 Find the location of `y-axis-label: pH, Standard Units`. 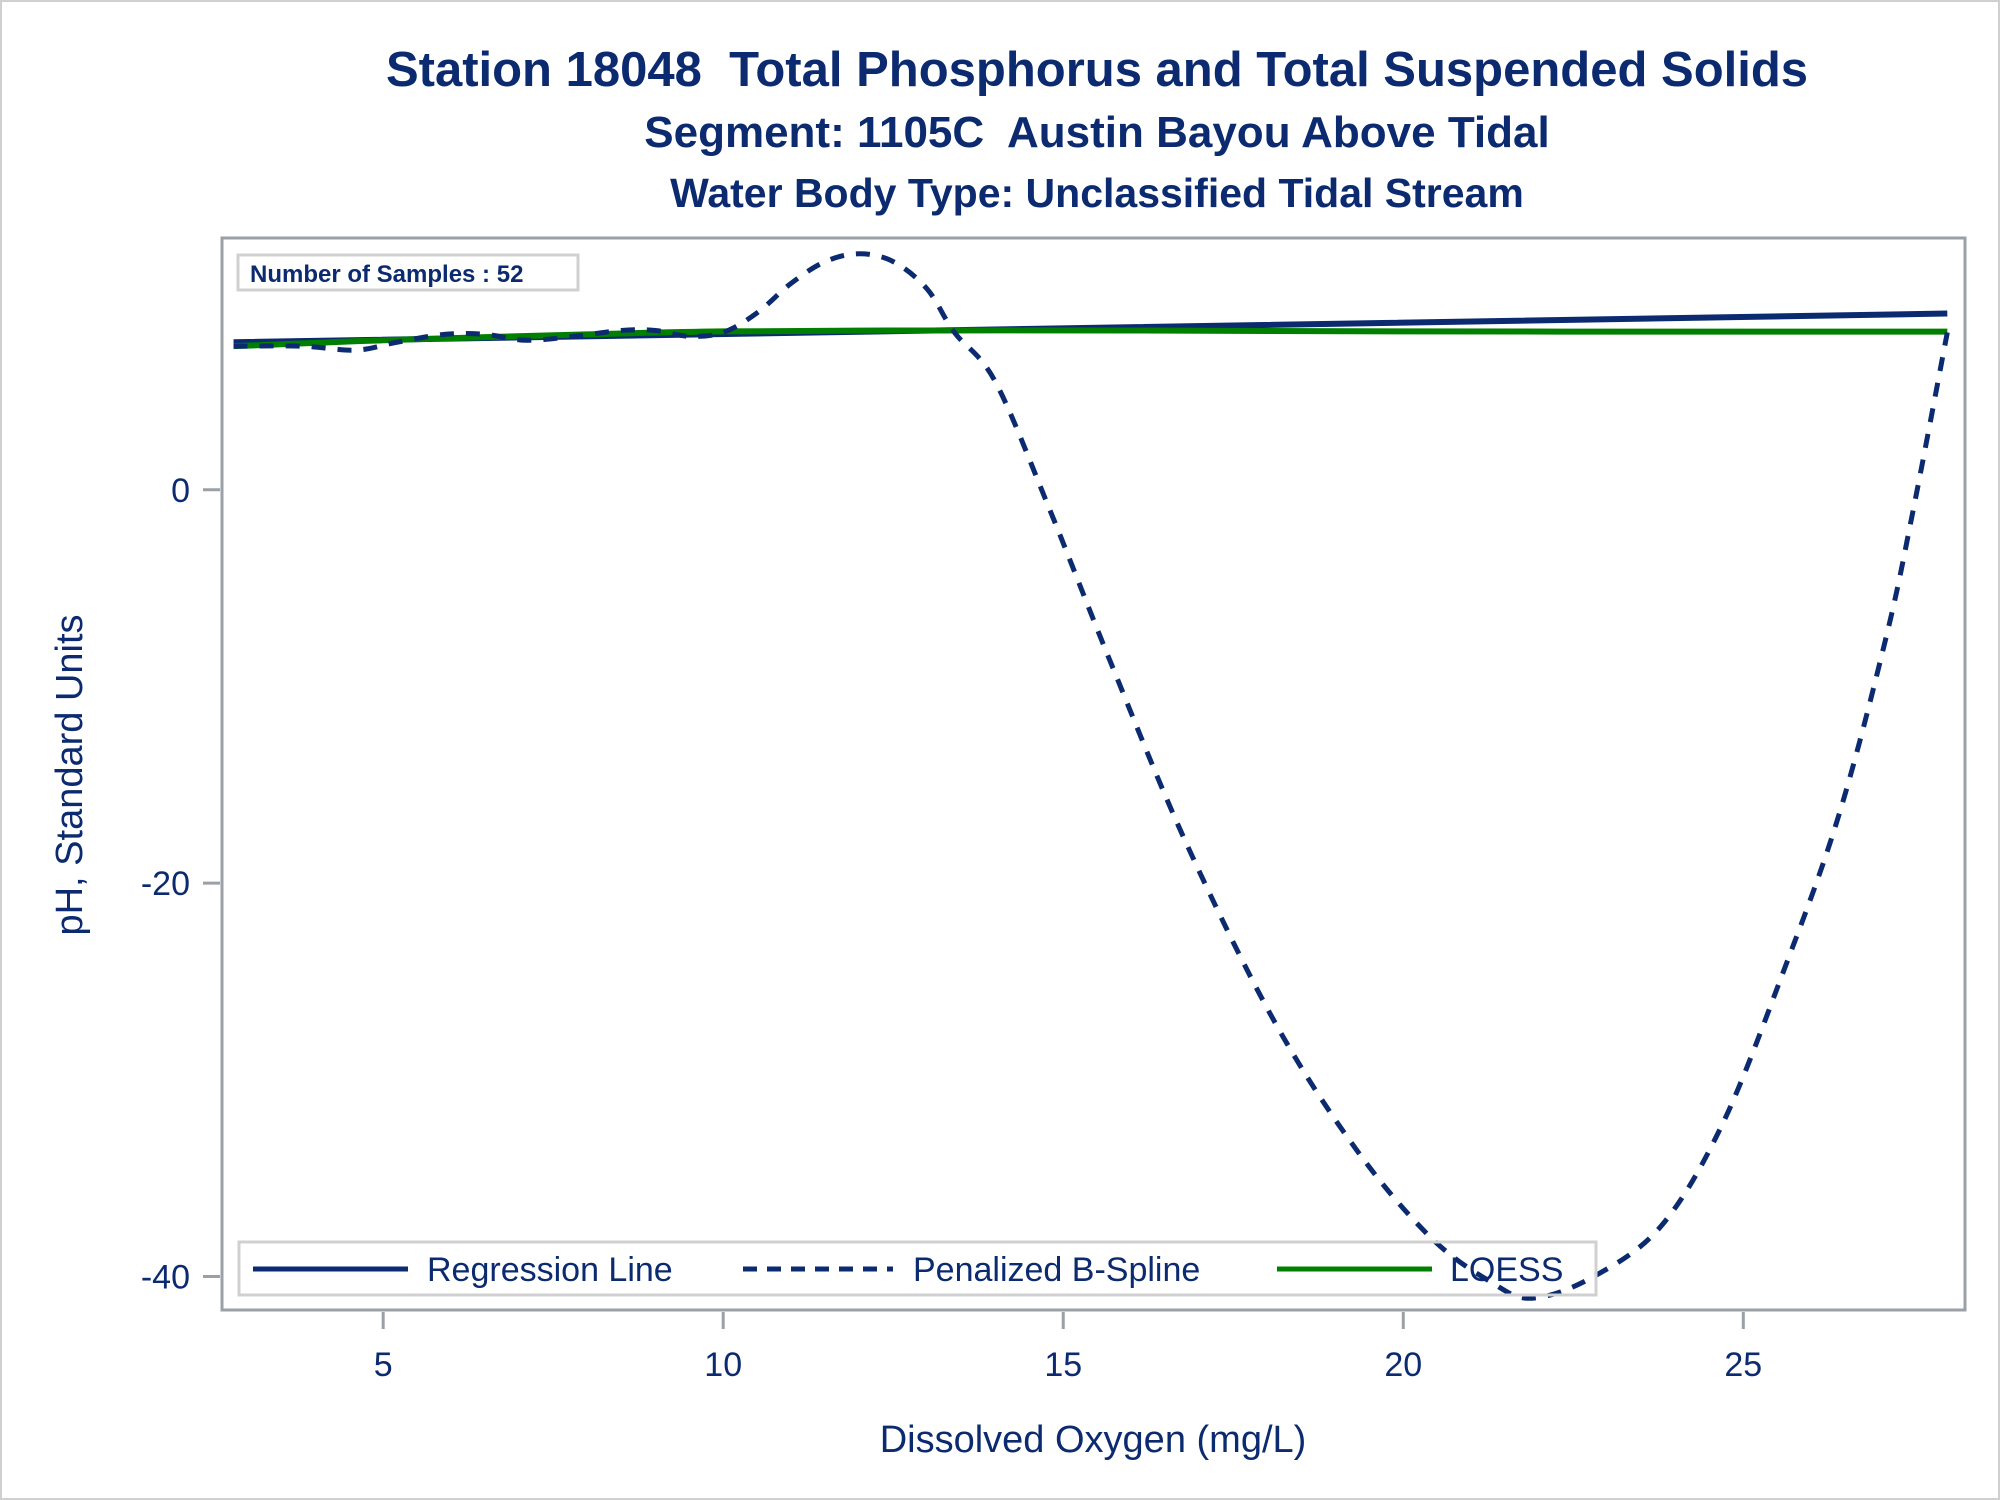

y-axis-label: pH, Standard Units is located at coordinates (70, 774).